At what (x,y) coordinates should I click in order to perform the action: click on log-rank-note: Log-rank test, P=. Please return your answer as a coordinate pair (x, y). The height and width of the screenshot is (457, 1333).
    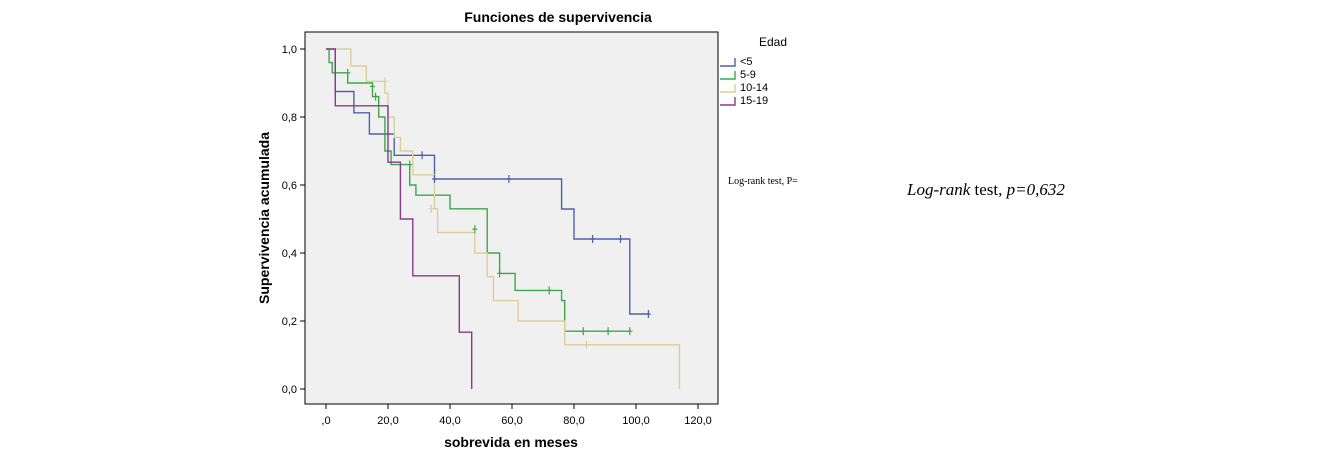
    Looking at the image, I should click on (763, 181).